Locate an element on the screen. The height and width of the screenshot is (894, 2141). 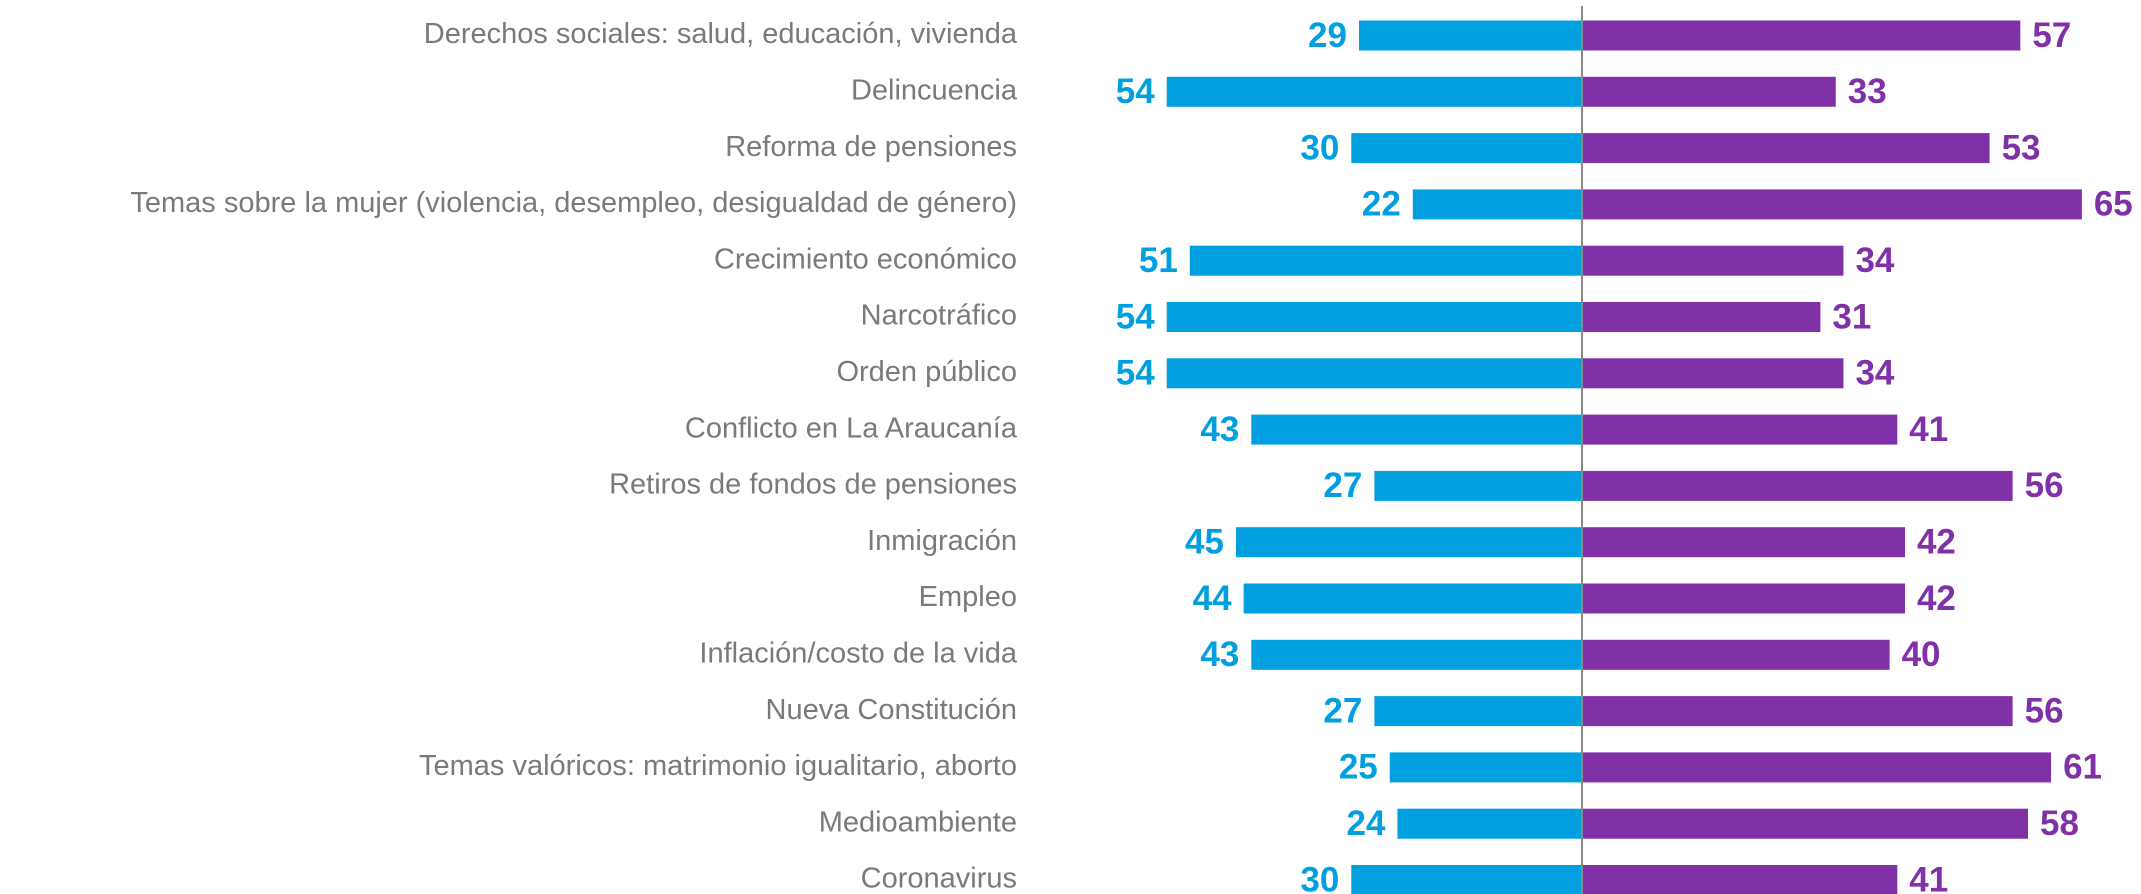
category-label: Inmigración is located at coordinates (942, 541).